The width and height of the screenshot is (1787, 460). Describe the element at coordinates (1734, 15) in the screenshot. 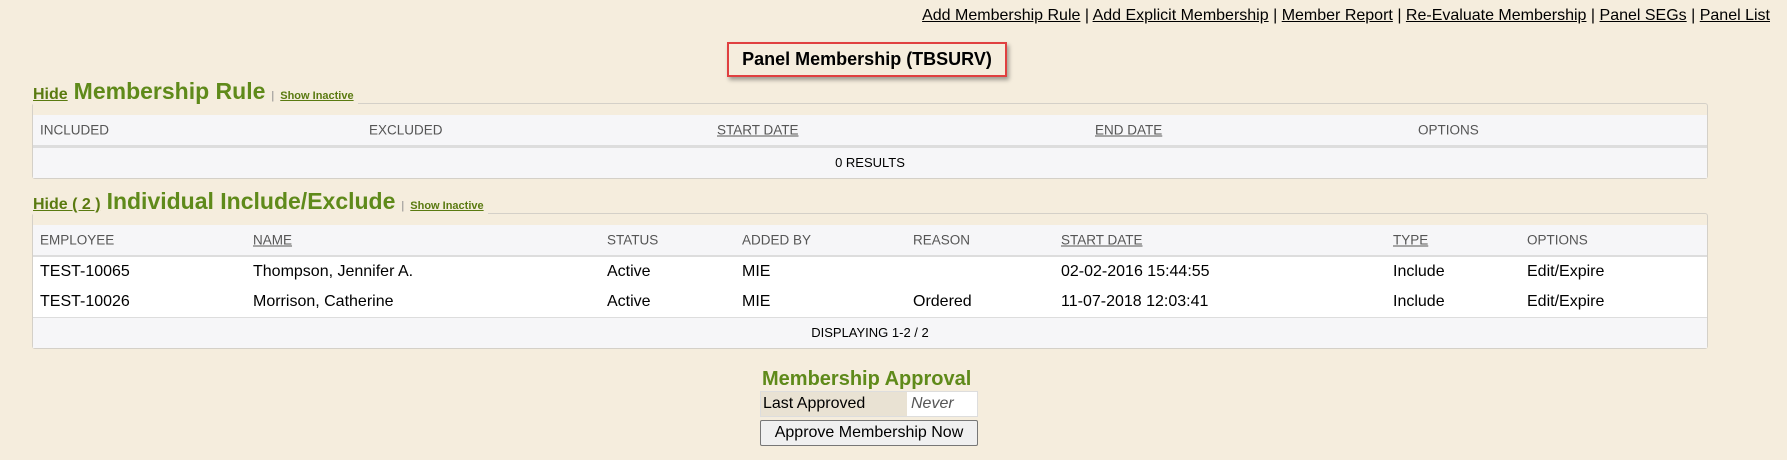

I see `panel-list-link: Panel List` at that location.